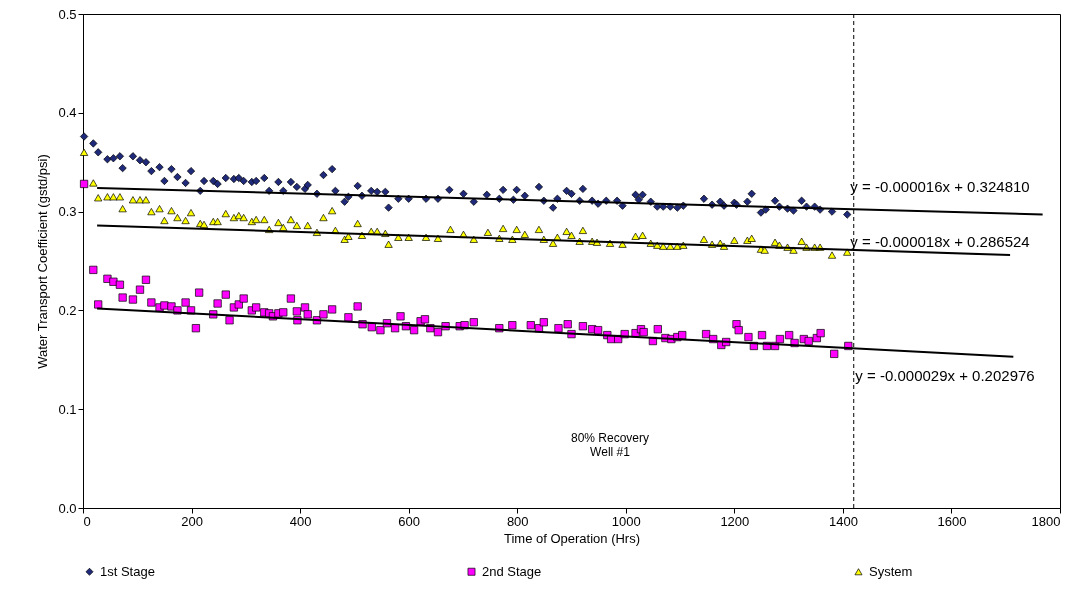 The image size is (1090, 592). I want to click on legend-label: 2nd Stage, so click(512, 571).